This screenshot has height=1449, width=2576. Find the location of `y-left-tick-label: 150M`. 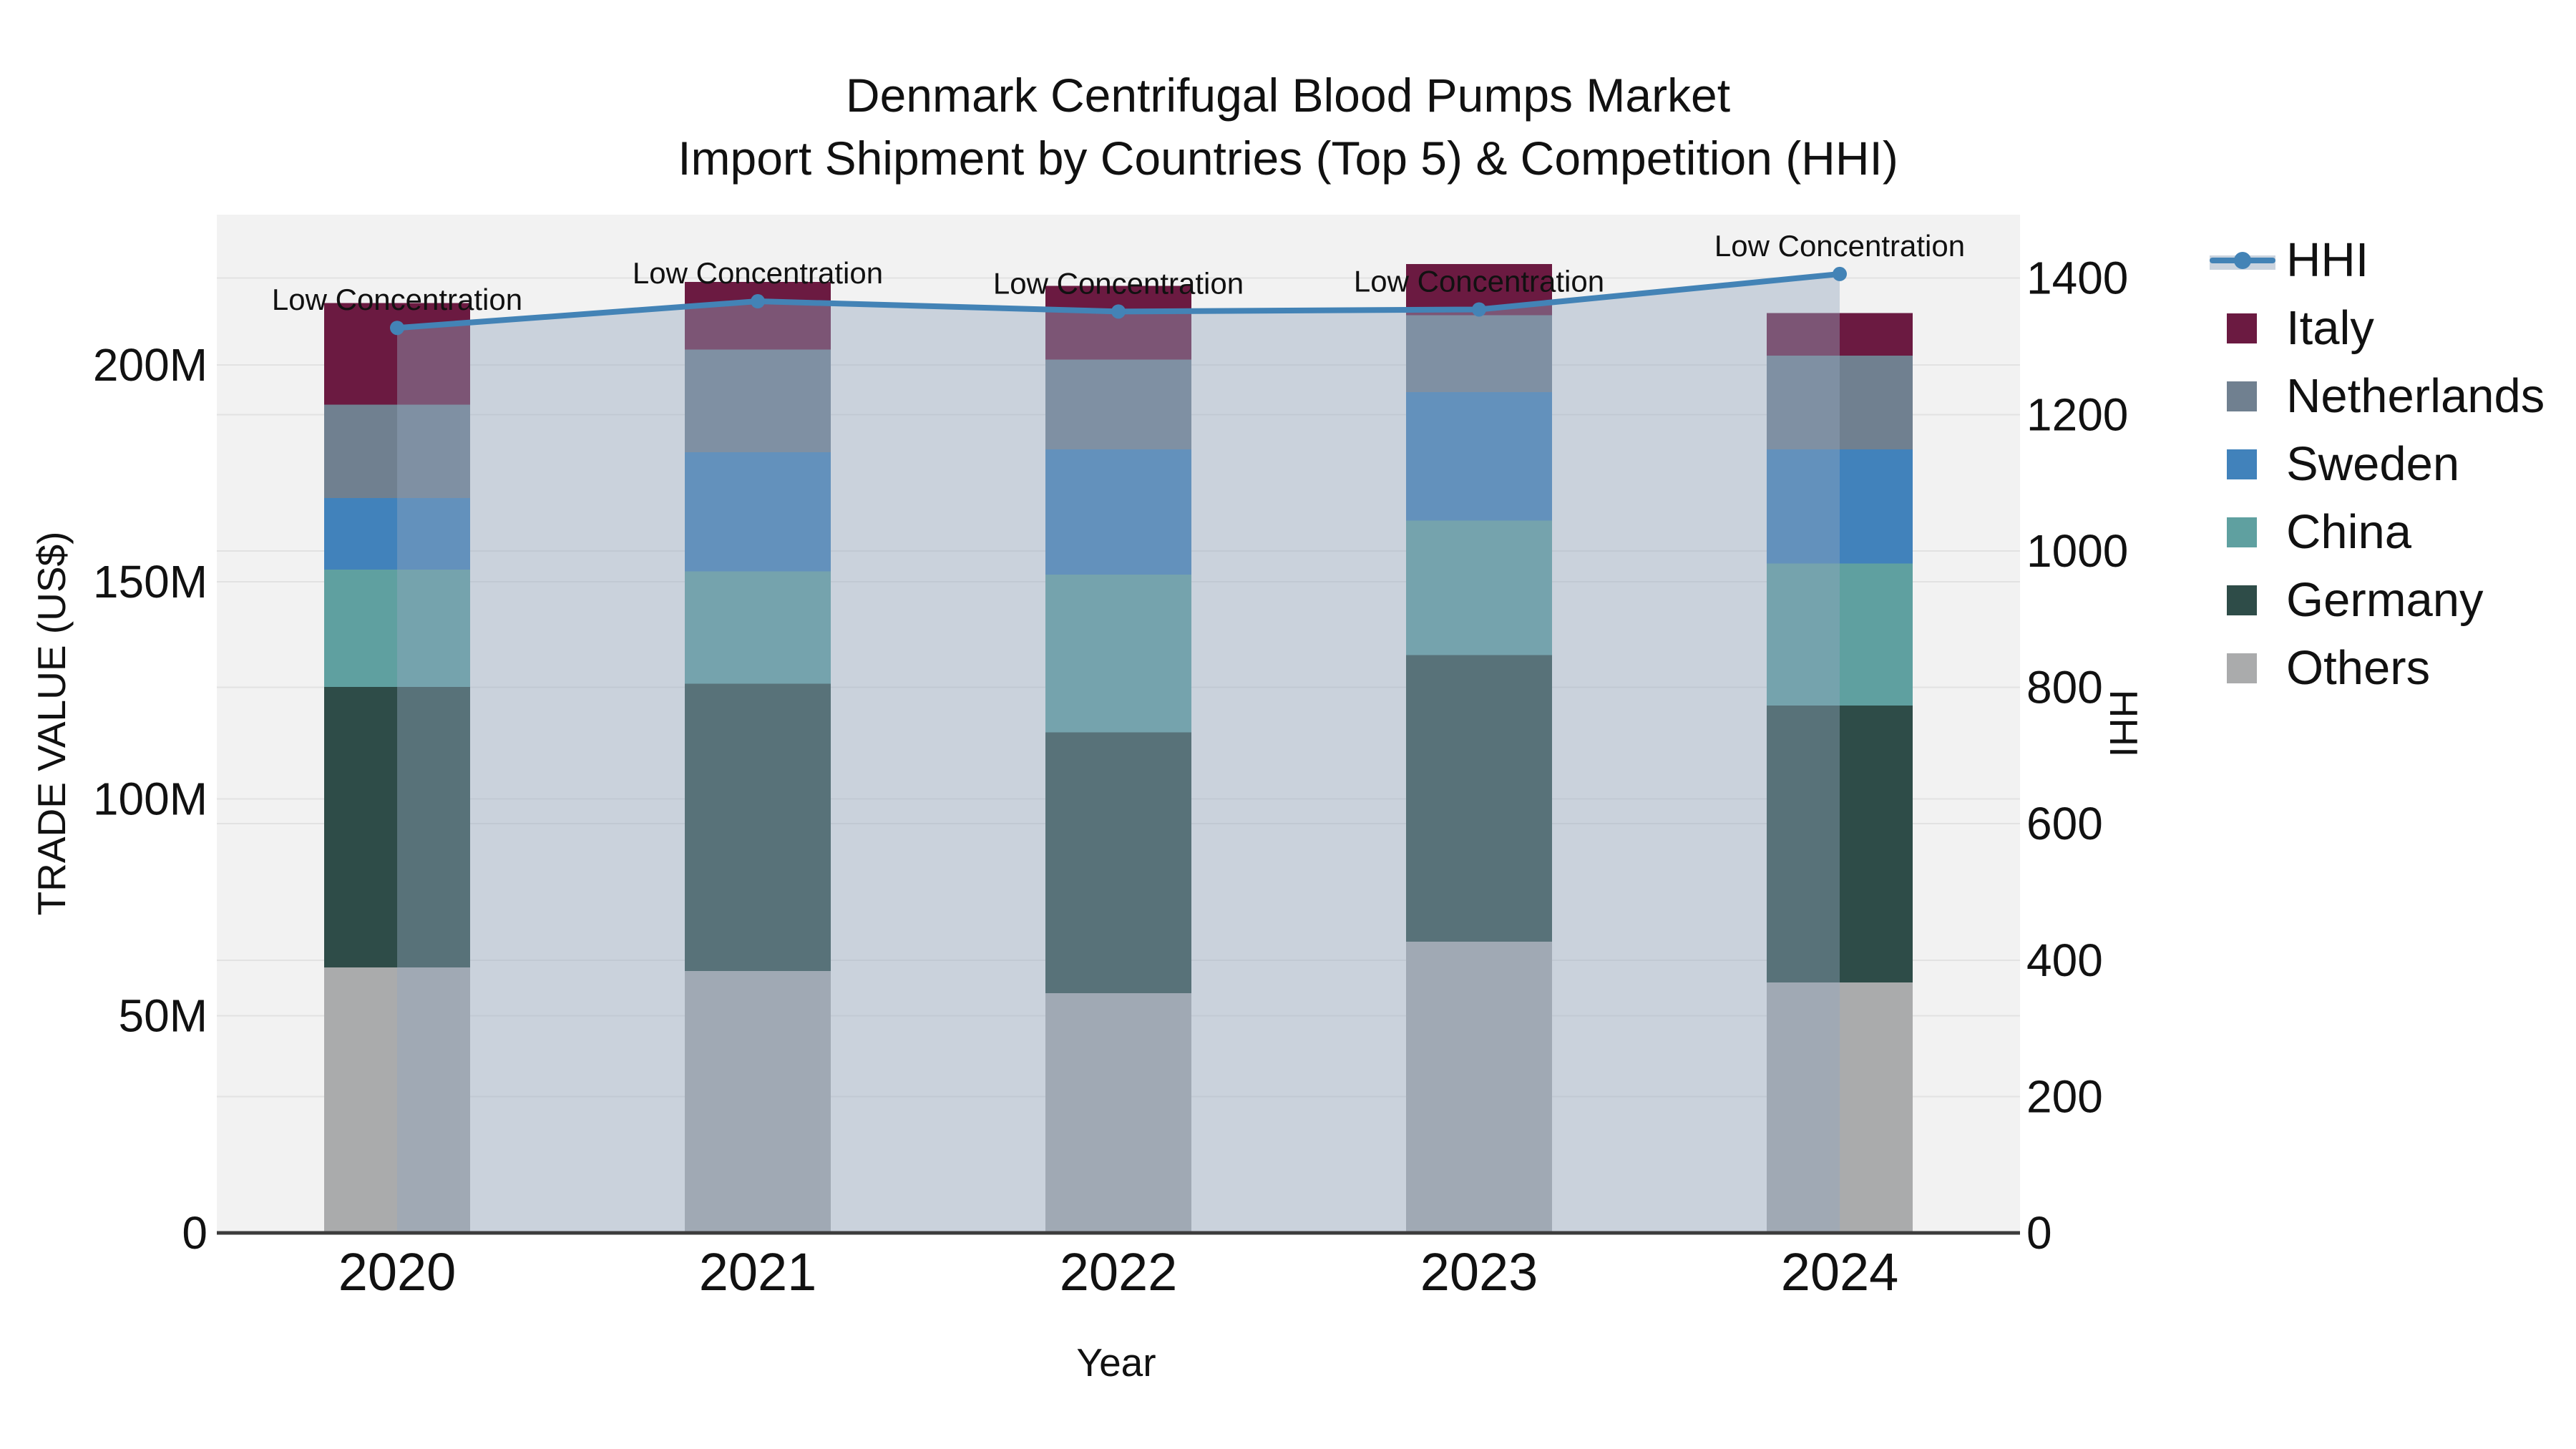

y-left-tick-label: 150M is located at coordinates (150, 582).